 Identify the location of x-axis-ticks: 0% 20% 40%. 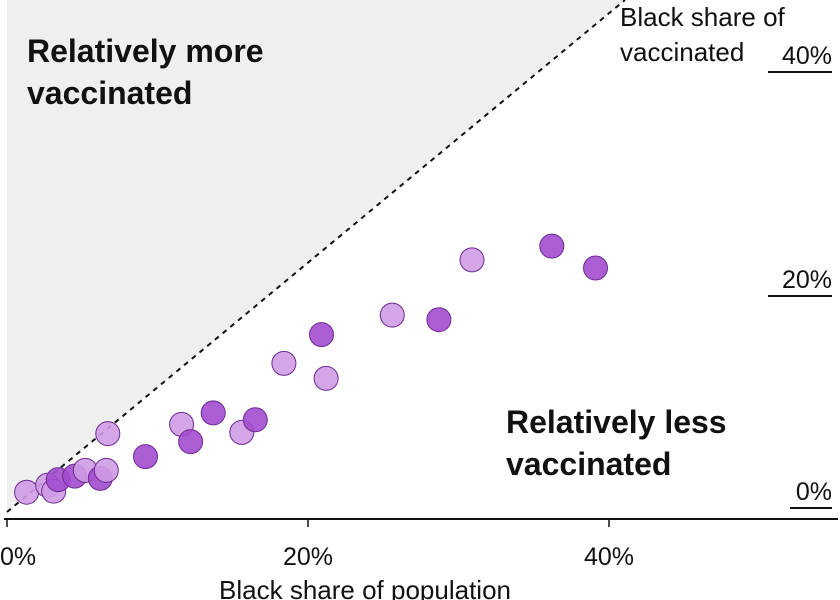
(317, 545).